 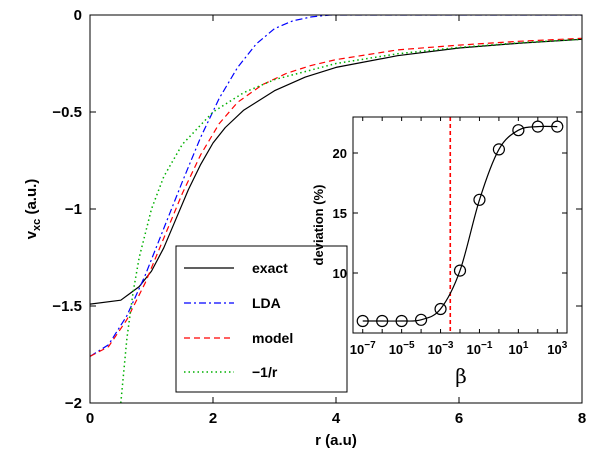 I want to click on y-tick-label: −1, so click(x=73, y=209).